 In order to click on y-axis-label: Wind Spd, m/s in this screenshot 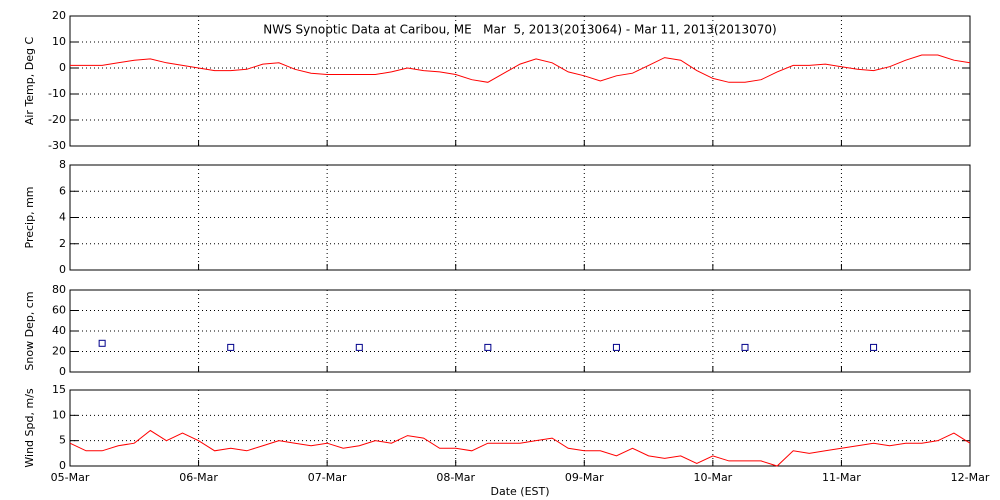, I will do `click(29, 428)`.